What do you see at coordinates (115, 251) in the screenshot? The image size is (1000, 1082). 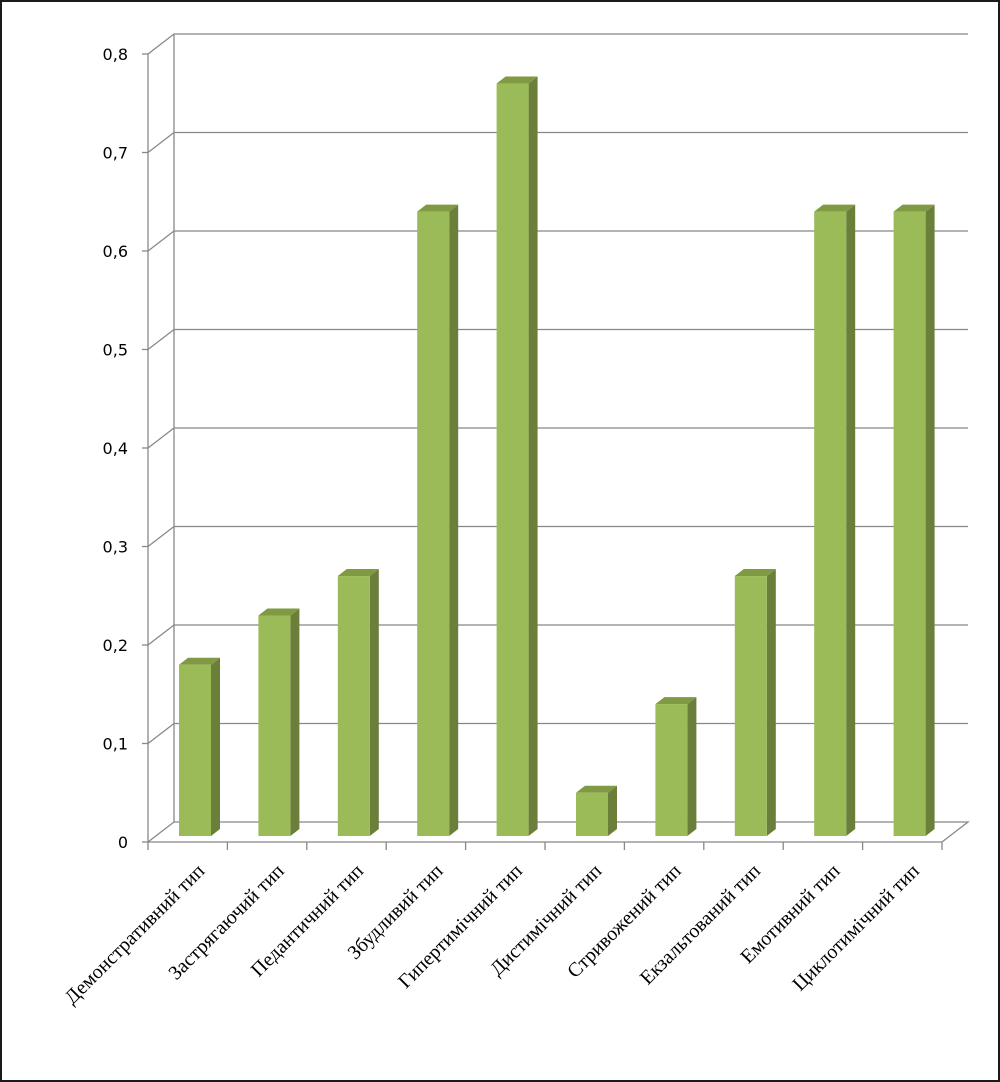 I see `y-tick-label: 0,6` at bounding box center [115, 251].